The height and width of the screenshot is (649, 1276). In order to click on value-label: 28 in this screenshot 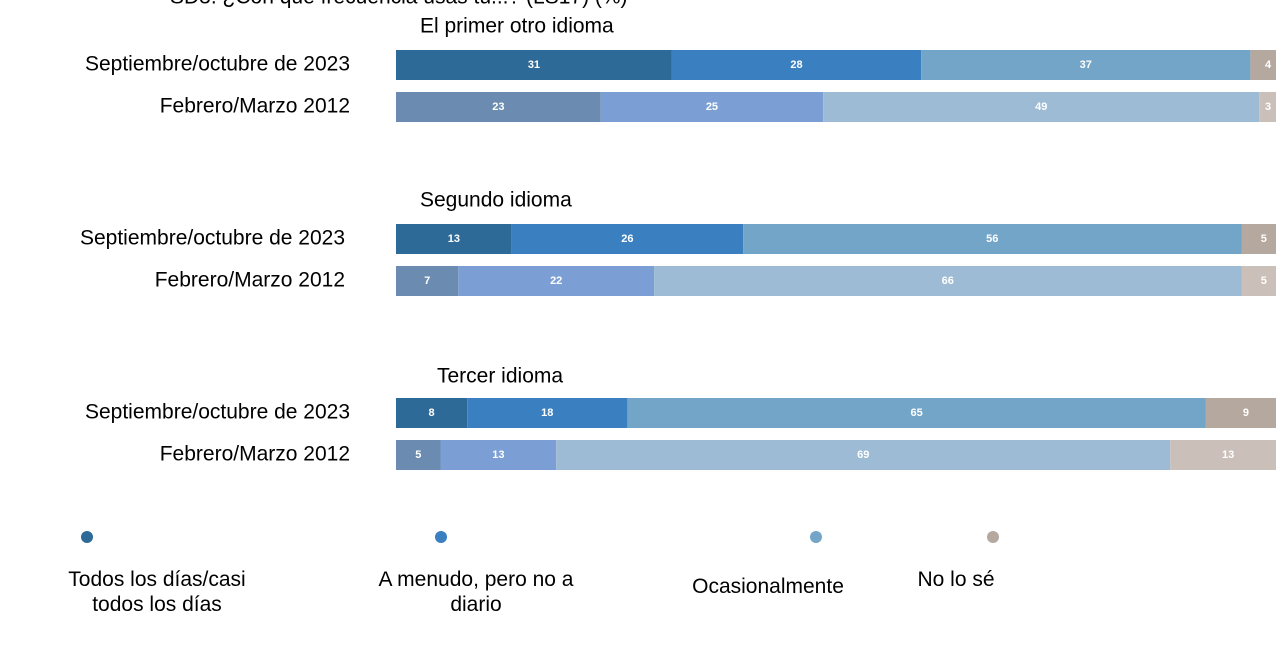, I will do `click(796, 65)`.